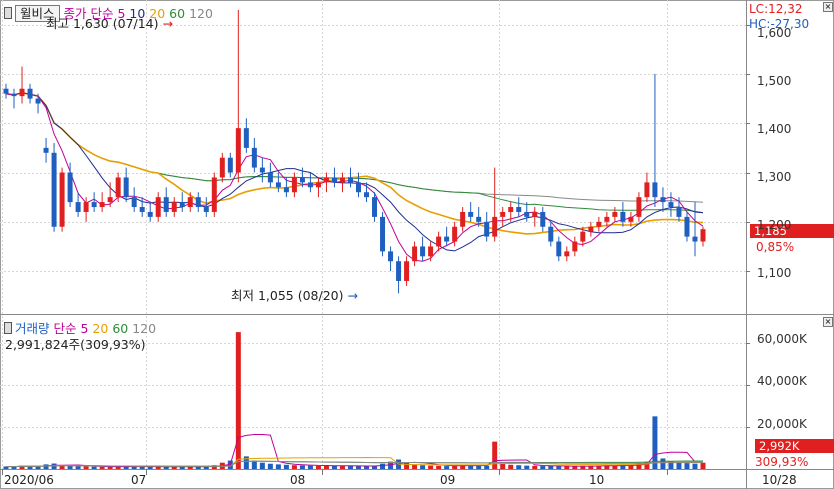 The height and width of the screenshot is (489, 834). I want to click on volume-value-tag: 2,992K, so click(794, 446).